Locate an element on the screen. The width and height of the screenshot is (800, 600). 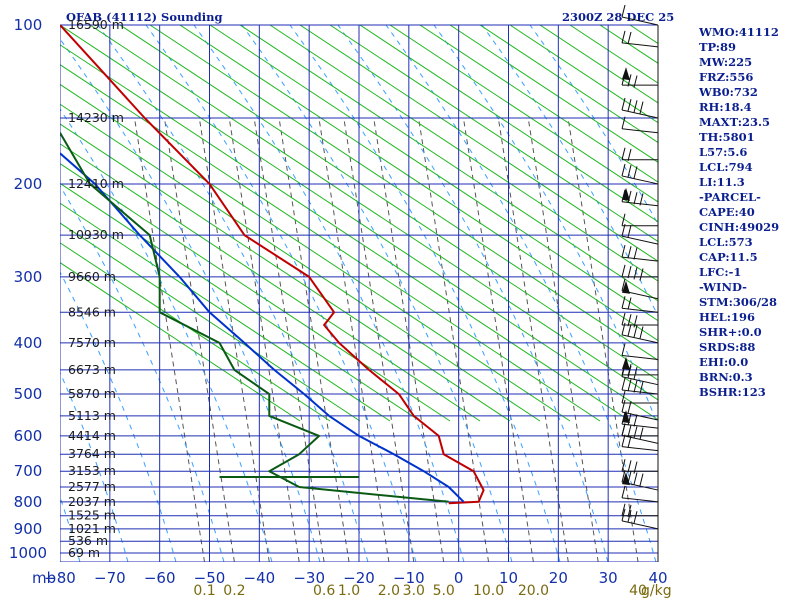
info-panel-line: BSHR:123 is located at coordinates (732, 392).